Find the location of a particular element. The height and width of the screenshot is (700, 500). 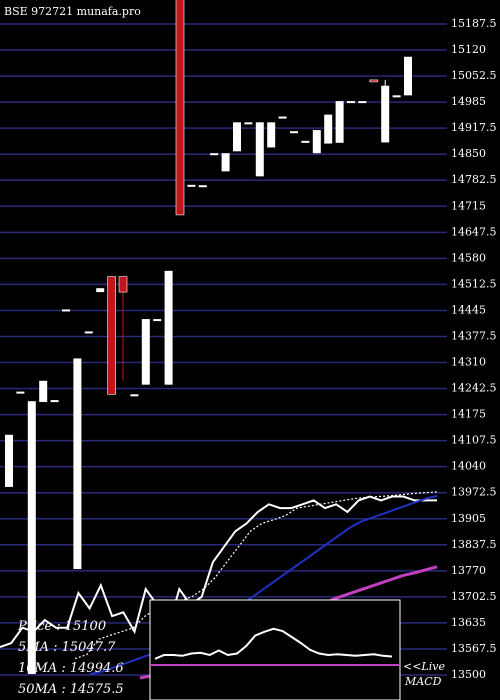

y-tick-label: 13702.5 is located at coordinates (474, 596).